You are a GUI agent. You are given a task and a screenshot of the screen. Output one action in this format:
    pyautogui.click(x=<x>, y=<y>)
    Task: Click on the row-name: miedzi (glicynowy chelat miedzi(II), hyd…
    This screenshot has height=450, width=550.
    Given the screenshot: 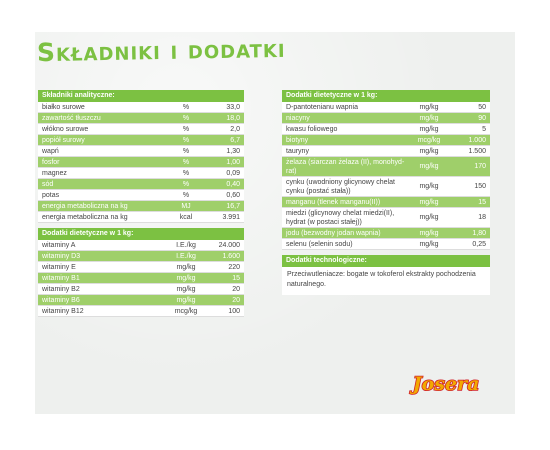 What is the action you would take?
    pyautogui.click(x=340, y=217)
    